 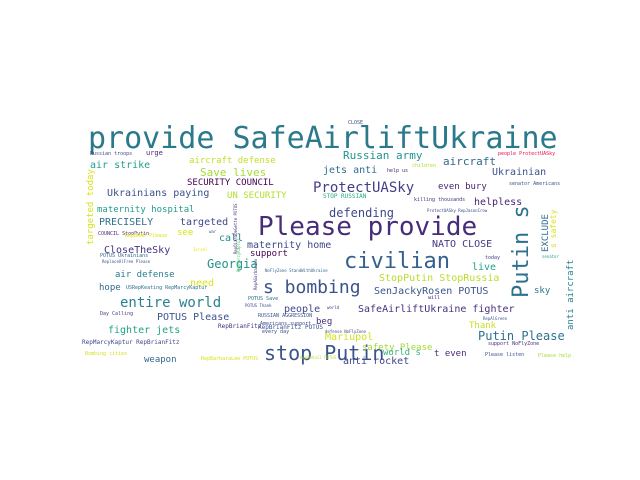 What do you see at coordinates (106, 354) in the screenshot?
I see `cloud-word: Bombing cities` at bounding box center [106, 354].